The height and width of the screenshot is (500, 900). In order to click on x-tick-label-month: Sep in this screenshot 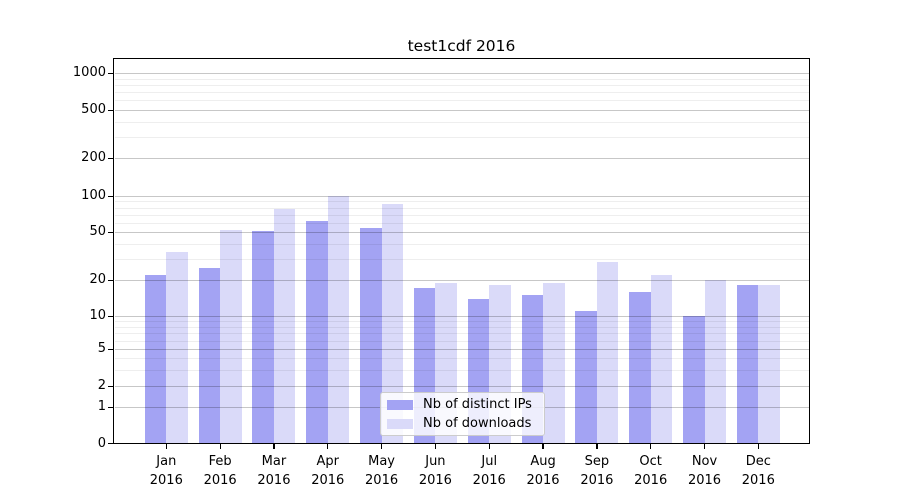, I will do `click(597, 461)`.